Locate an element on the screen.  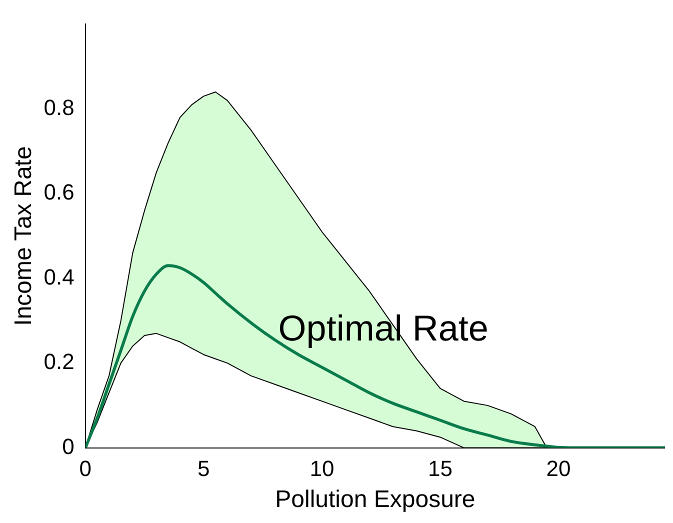
y-axis-title: Income Tax Rate is located at coordinates (24, 236).